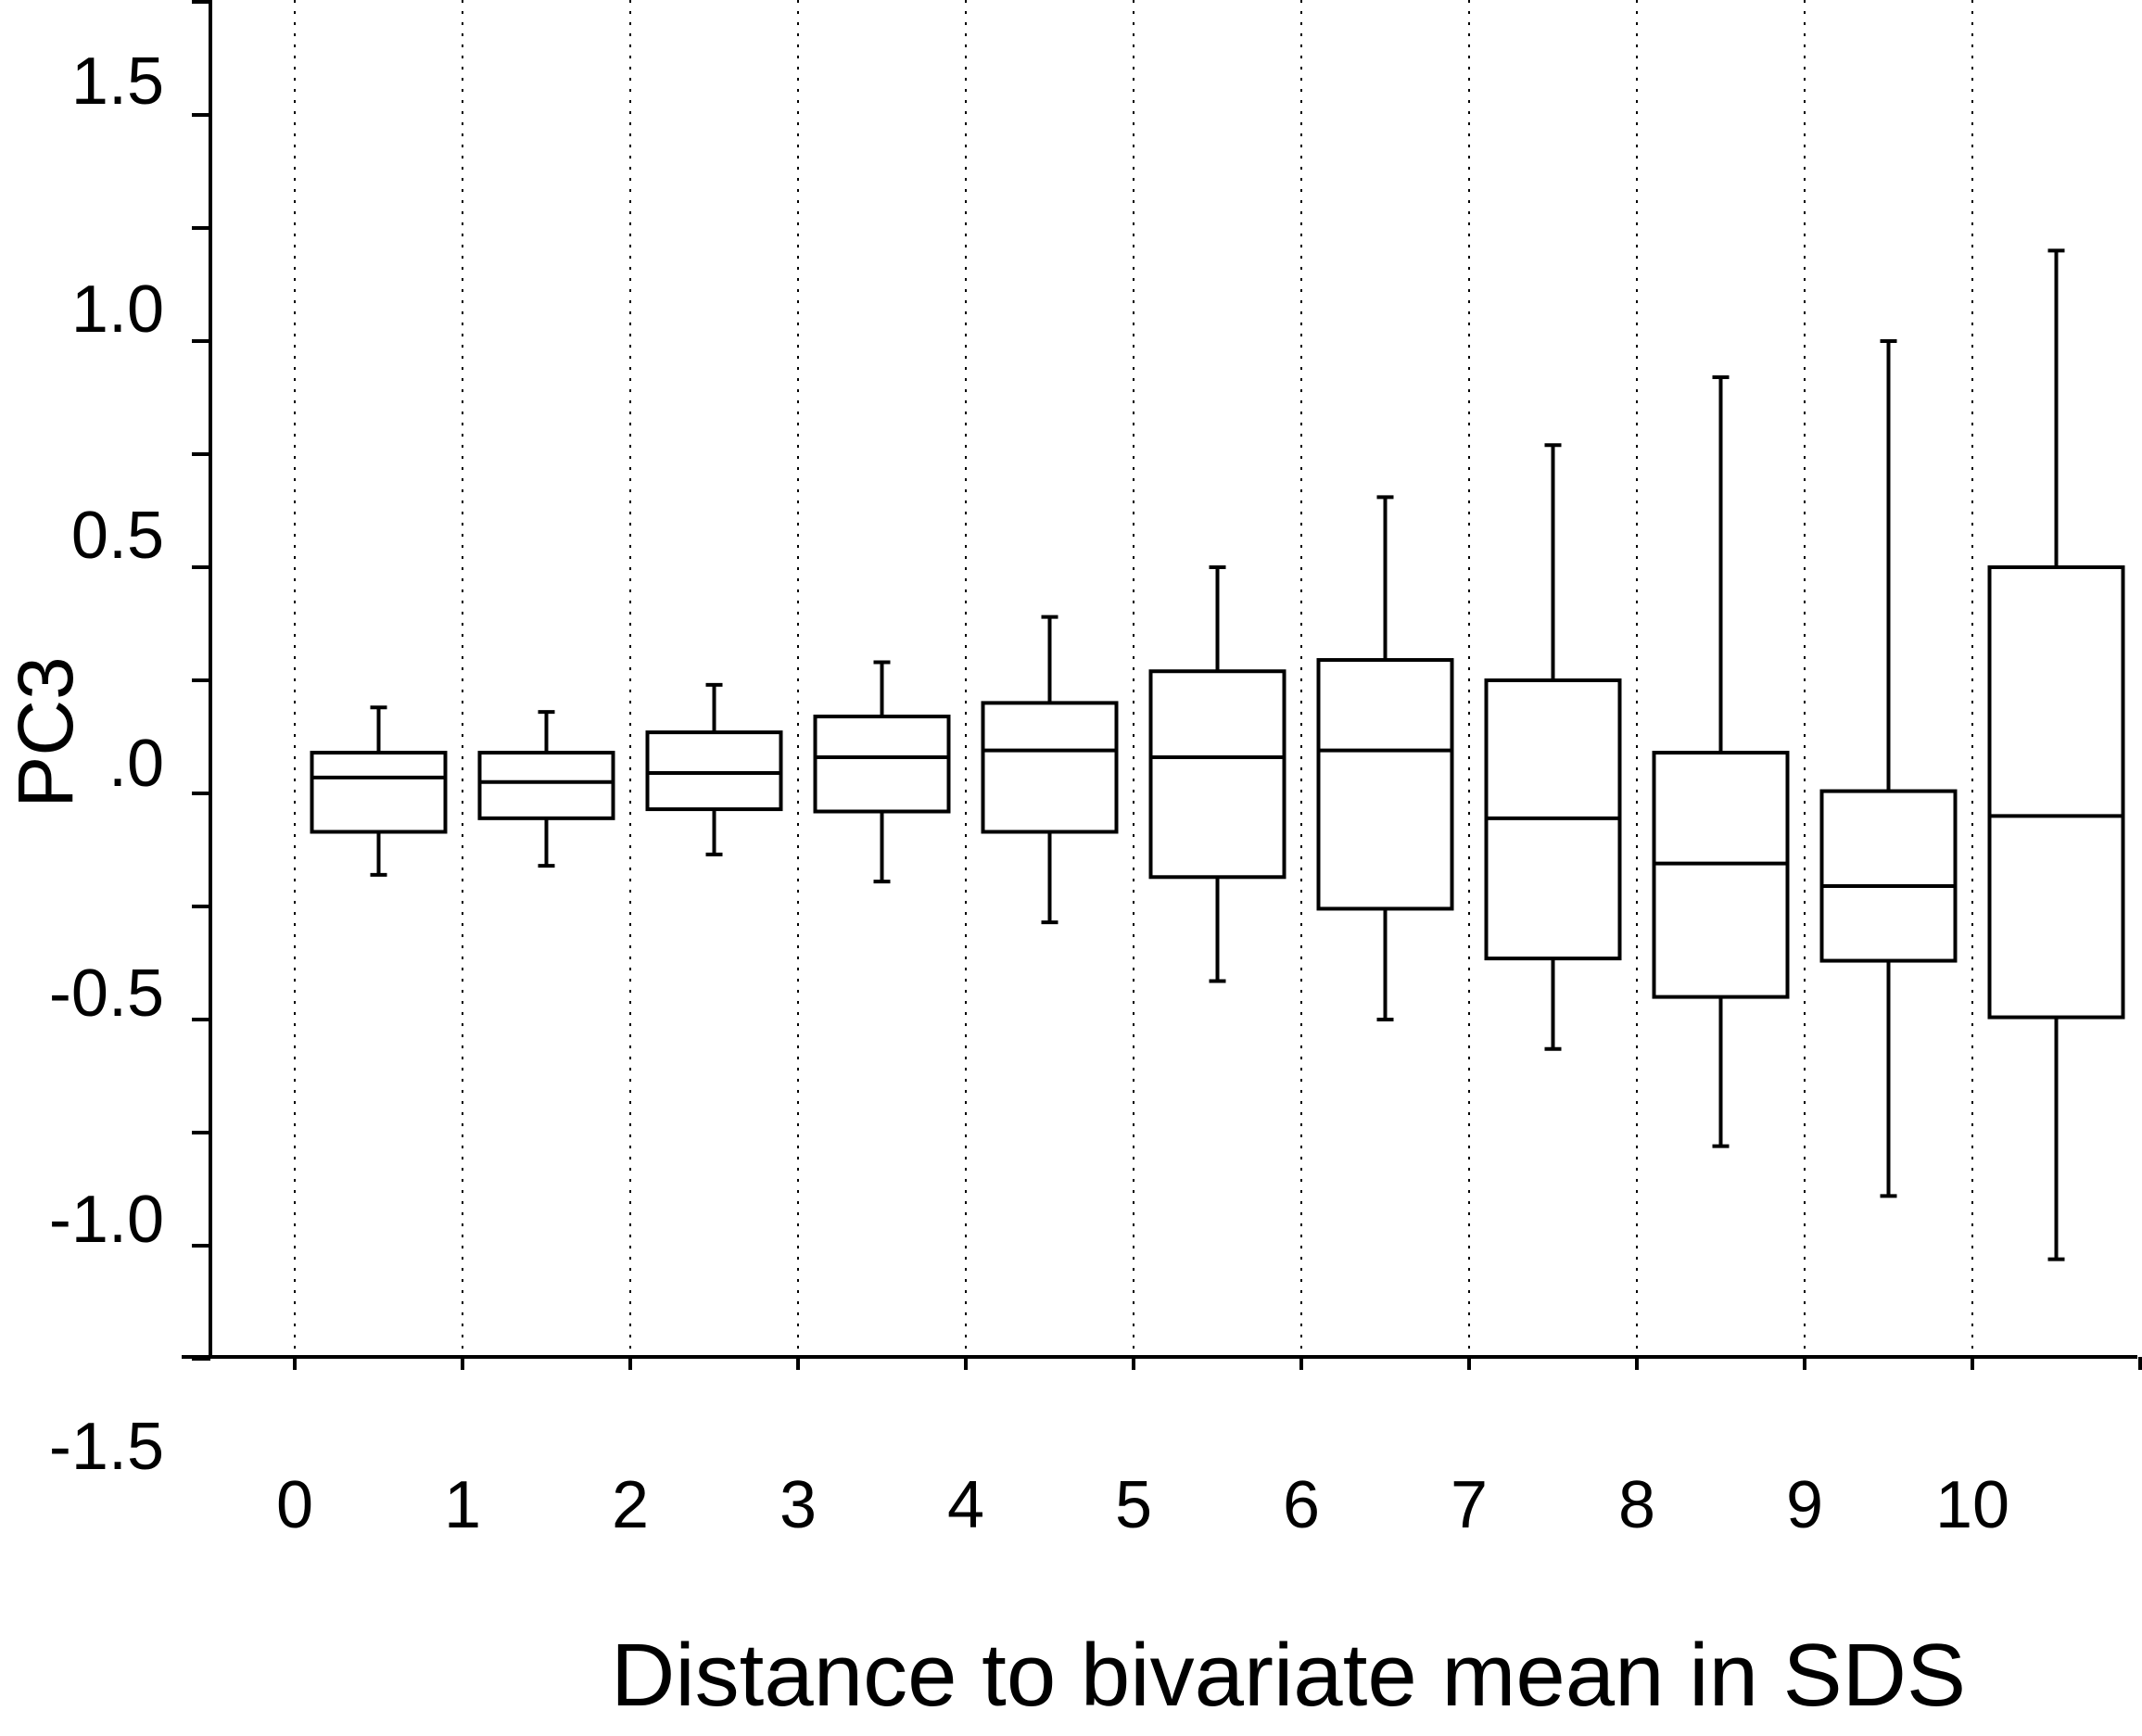 Image resolution: width=2142 pixels, height=1736 pixels. What do you see at coordinates (106, 994) in the screenshot?
I see `y-tick-label: -0.5` at bounding box center [106, 994].